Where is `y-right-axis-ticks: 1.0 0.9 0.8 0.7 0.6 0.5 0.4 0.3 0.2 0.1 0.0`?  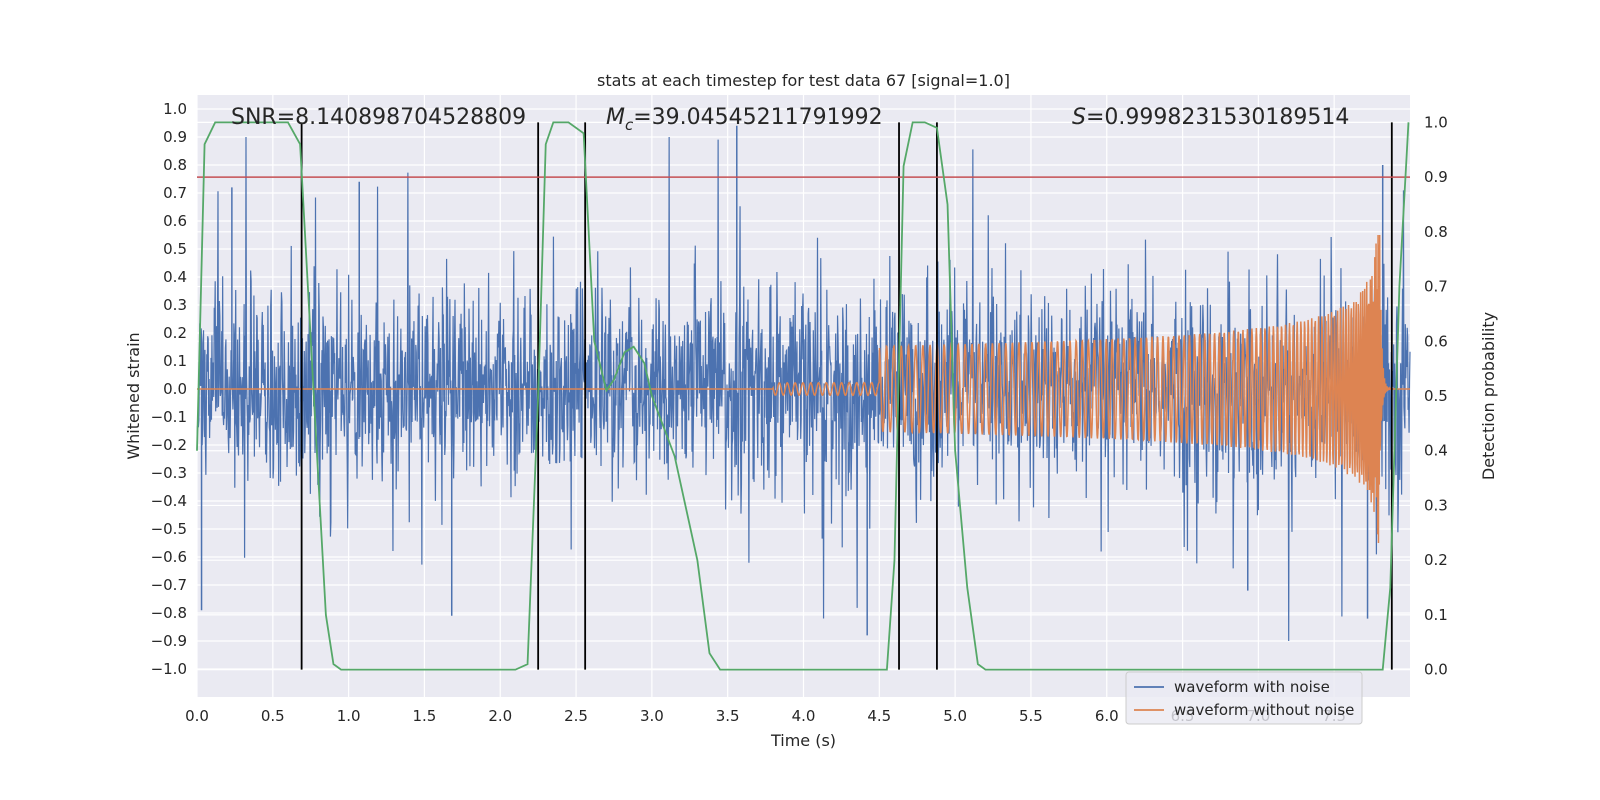
y-right-axis-ticks: 1.0 0.9 0.8 0.7 0.6 0.5 0.4 0.3 0.2 0.1 0.0 is located at coordinates (1436, 395).